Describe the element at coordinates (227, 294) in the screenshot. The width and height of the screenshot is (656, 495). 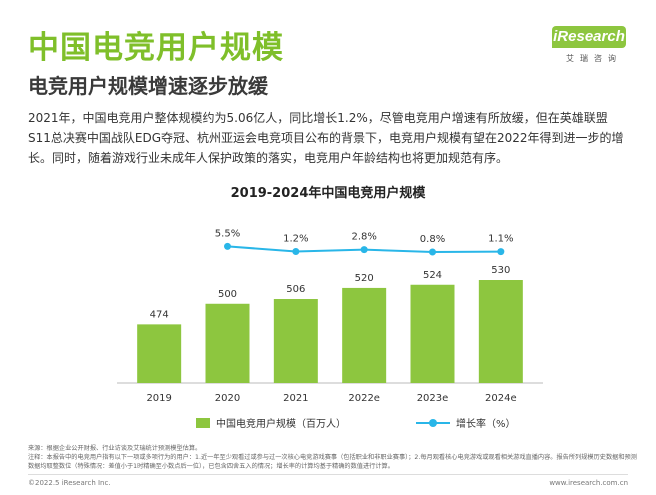
I see `bar-value-label: 500` at that location.